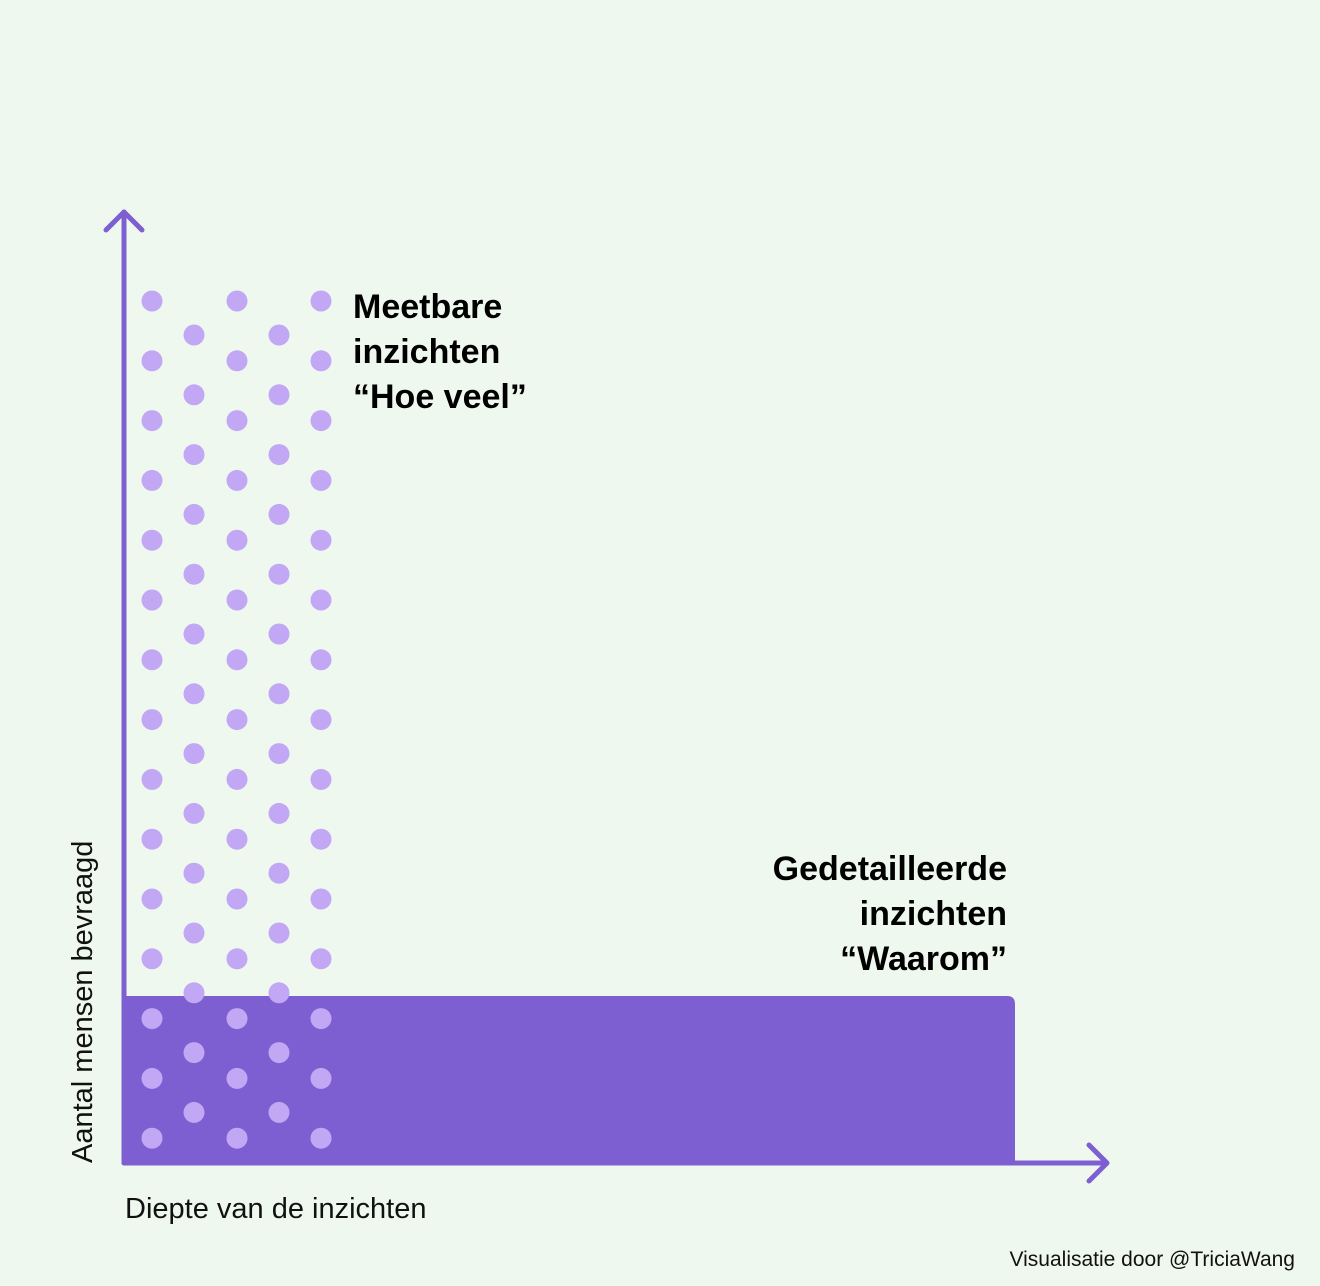  What do you see at coordinates (890, 869) in the screenshot?
I see `annotation-line: Gedetailleerde` at bounding box center [890, 869].